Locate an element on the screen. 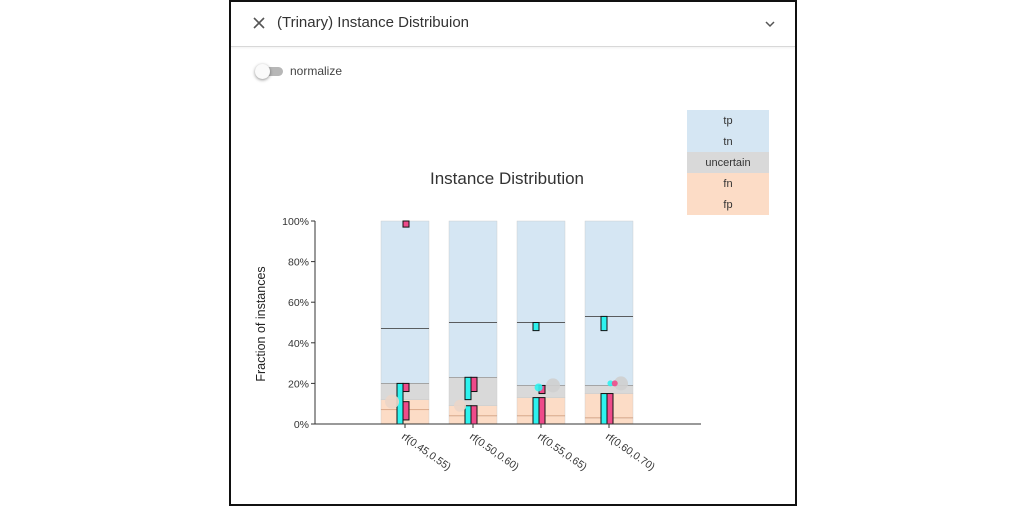 The width and height of the screenshot is (1027, 506). legend-label-uncertain: uncertain is located at coordinates (727, 163).